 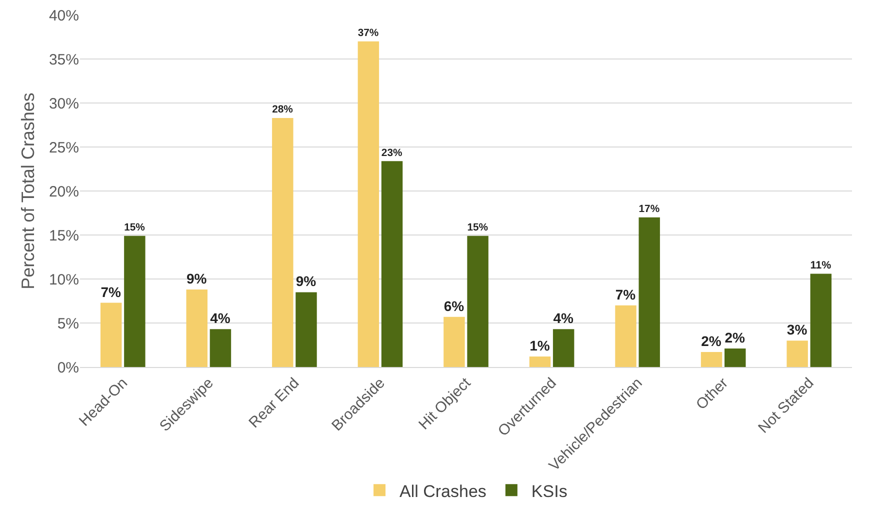 I want to click on data-label: 3%, so click(x=797, y=330).